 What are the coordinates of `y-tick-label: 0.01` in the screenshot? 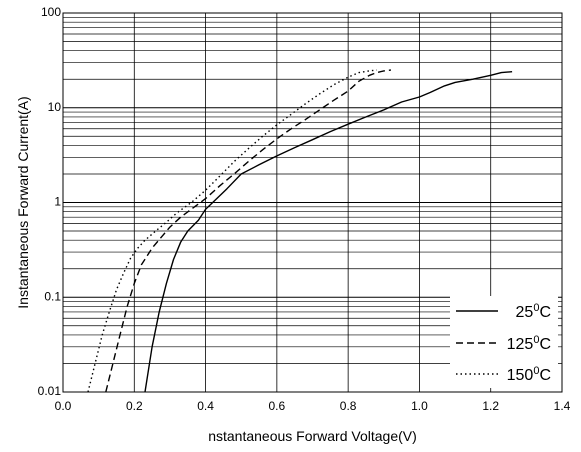 It's located at (50, 391).